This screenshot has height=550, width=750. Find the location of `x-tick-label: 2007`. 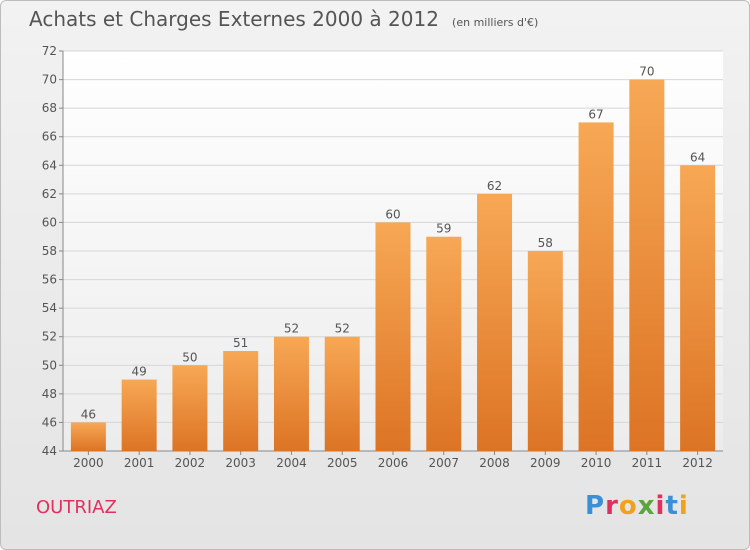

x-tick-label: 2007 is located at coordinates (443, 463).